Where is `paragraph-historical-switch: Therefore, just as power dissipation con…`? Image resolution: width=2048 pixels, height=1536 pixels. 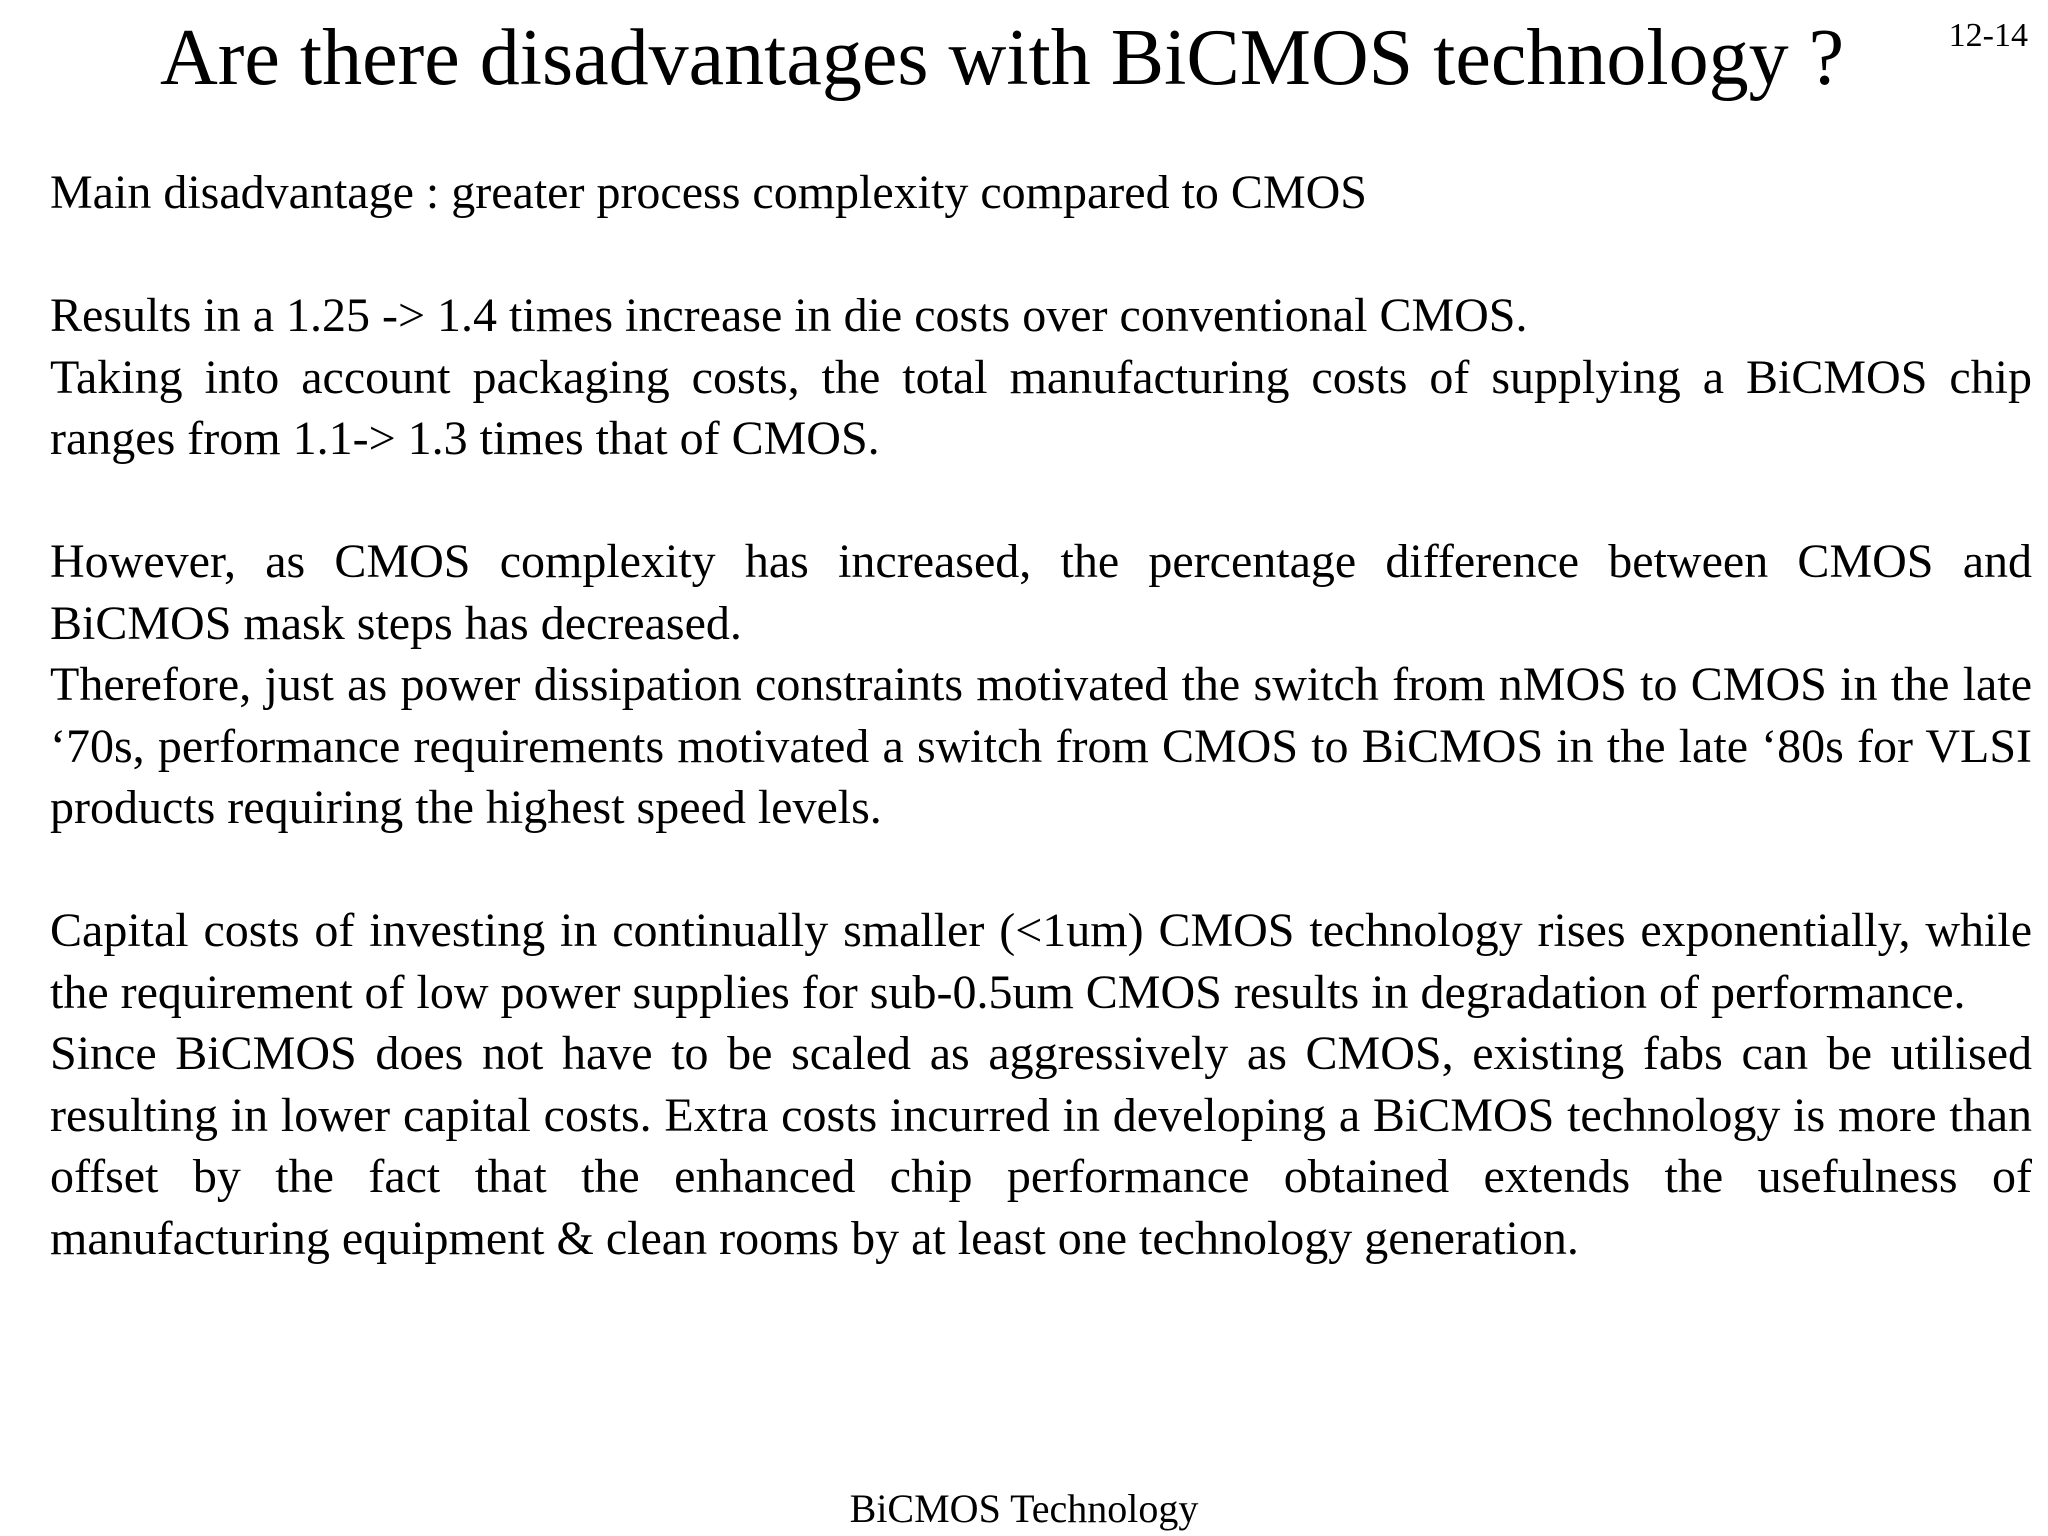 paragraph-historical-switch: Therefore, just as power dissipation con… is located at coordinates (1041, 746).